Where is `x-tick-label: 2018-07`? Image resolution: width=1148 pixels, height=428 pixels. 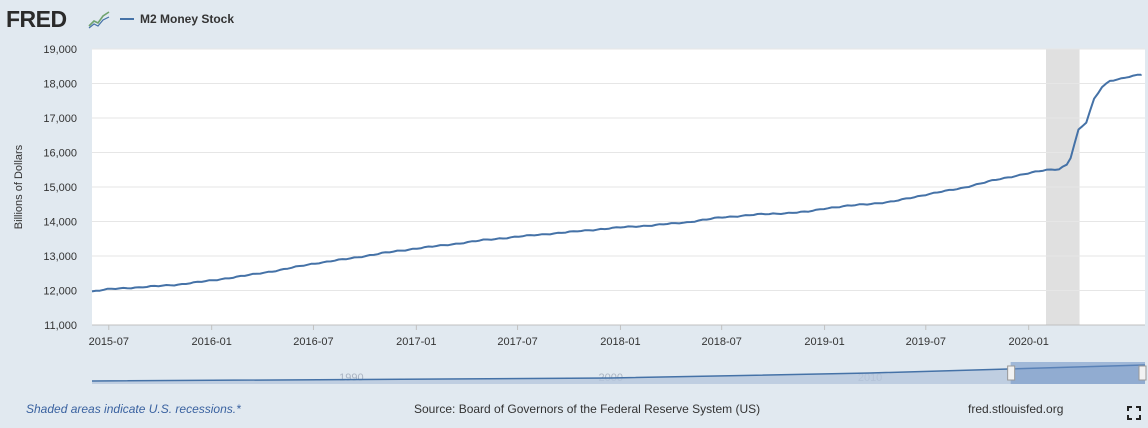 x-tick-label: 2018-07 is located at coordinates (721, 342).